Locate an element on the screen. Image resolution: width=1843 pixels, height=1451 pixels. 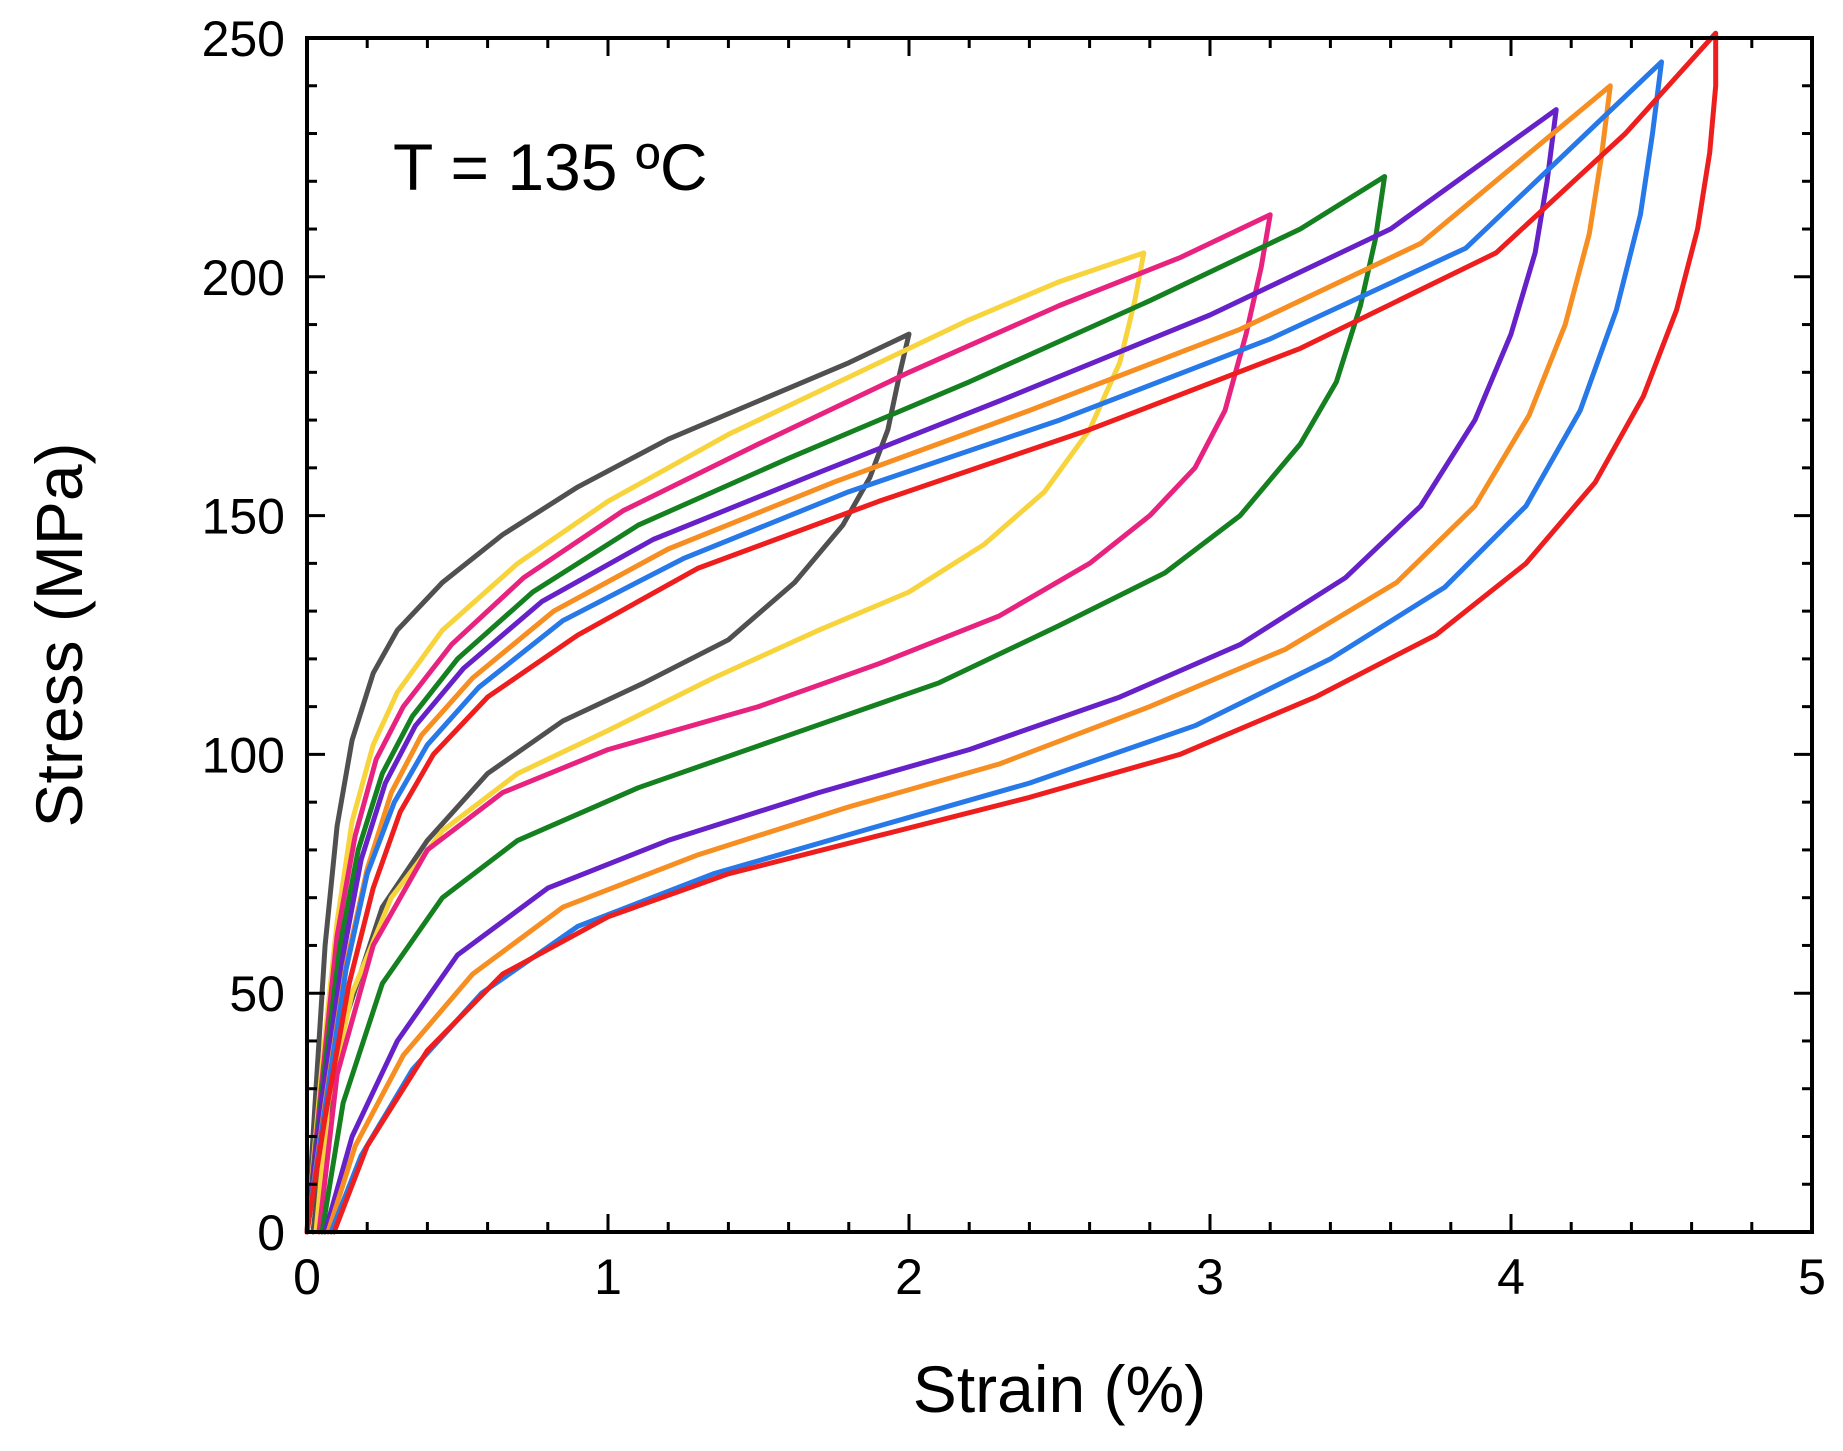
y-tick-labels: 0 50 100 150 200 250 is located at coordinates (243, 636).